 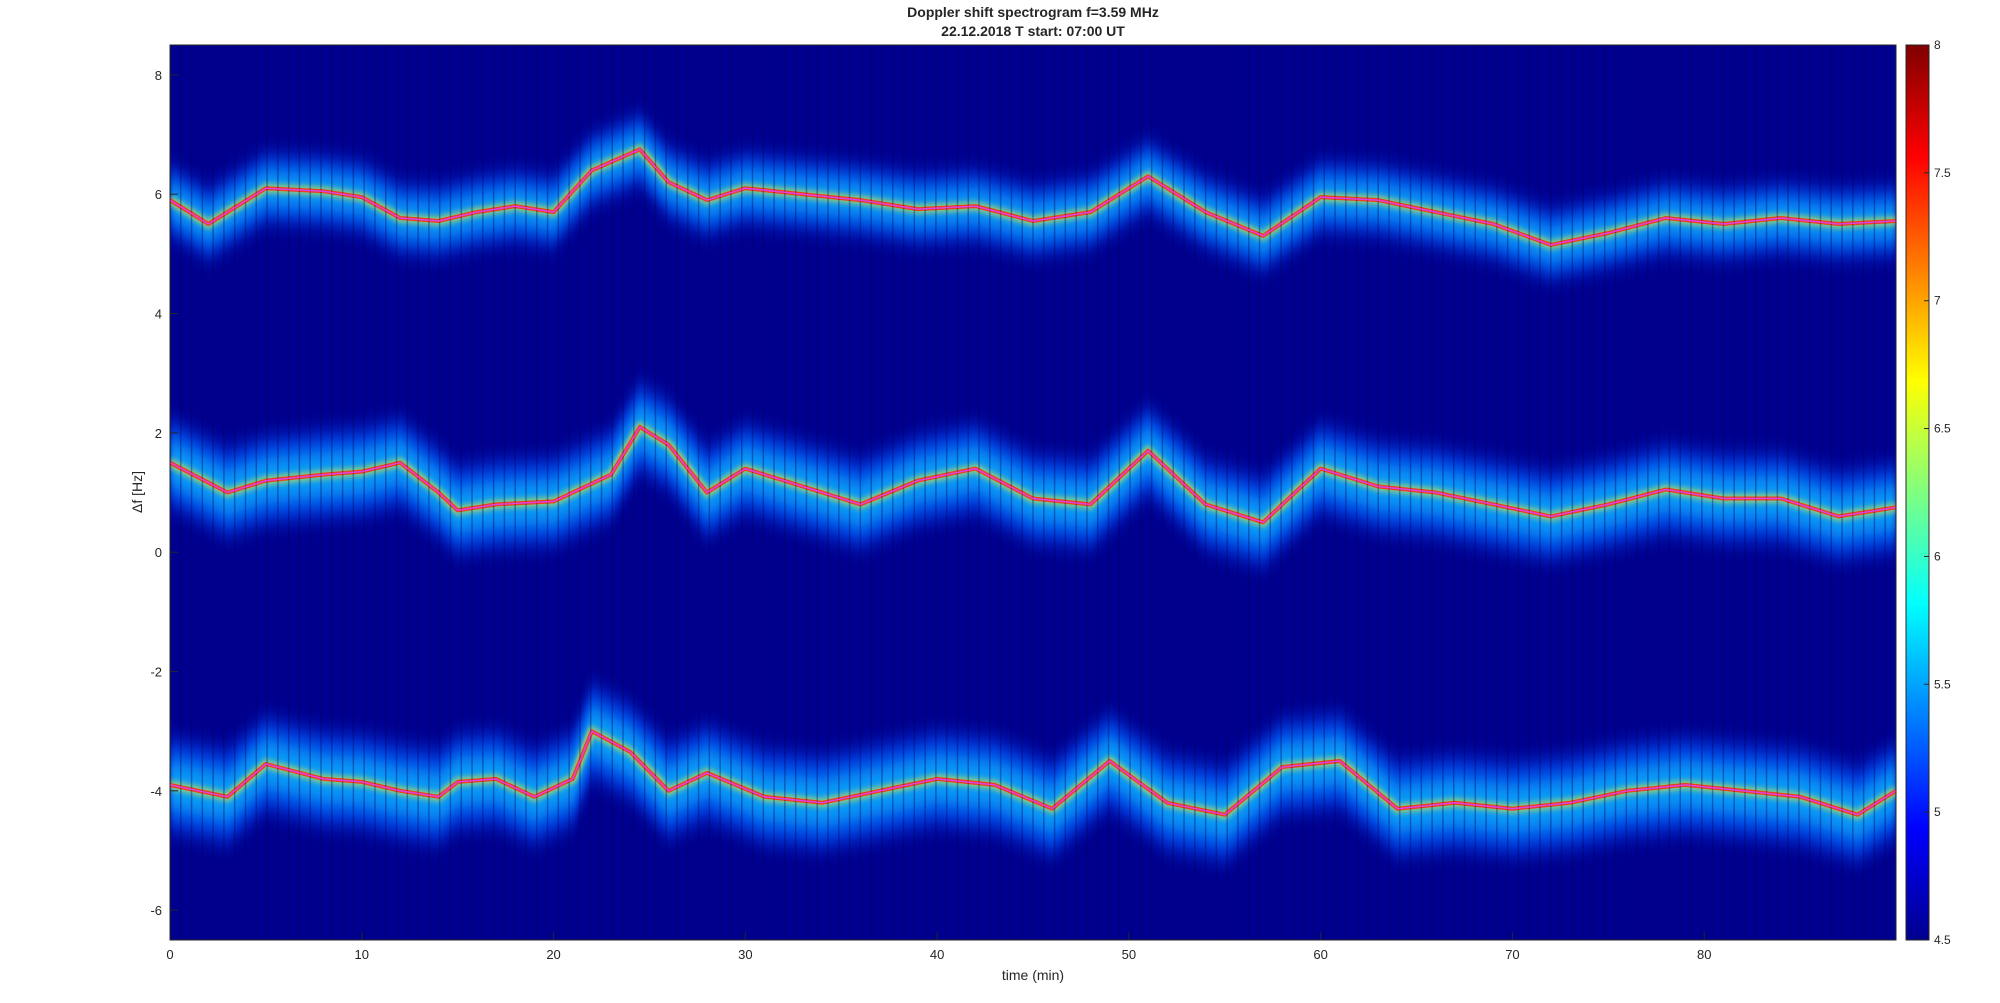 What do you see at coordinates (137, 492) in the screenshot?
I see `y-axis-label: Δf [Hz]` at bounding box center [137, 492].